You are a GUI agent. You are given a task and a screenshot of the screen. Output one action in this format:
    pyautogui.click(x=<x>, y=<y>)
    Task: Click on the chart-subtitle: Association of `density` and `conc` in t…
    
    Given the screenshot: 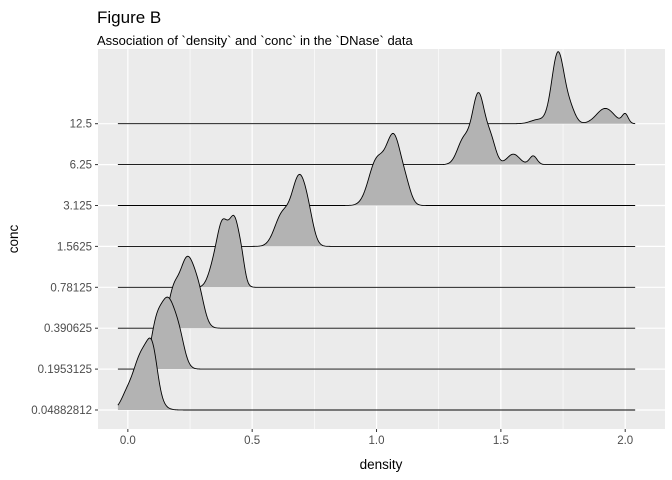 What is the action you would take?
    pyautogui.click(x=255, y=40)
    